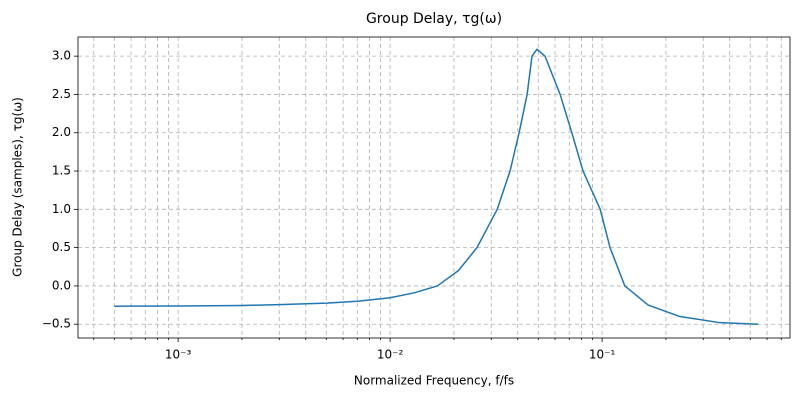 The image size is (800, 400). What do you see at coordinates (61, 56) in the screenshot?
I see `y-tick-label: 3.0` at bounding box center [61, 56].